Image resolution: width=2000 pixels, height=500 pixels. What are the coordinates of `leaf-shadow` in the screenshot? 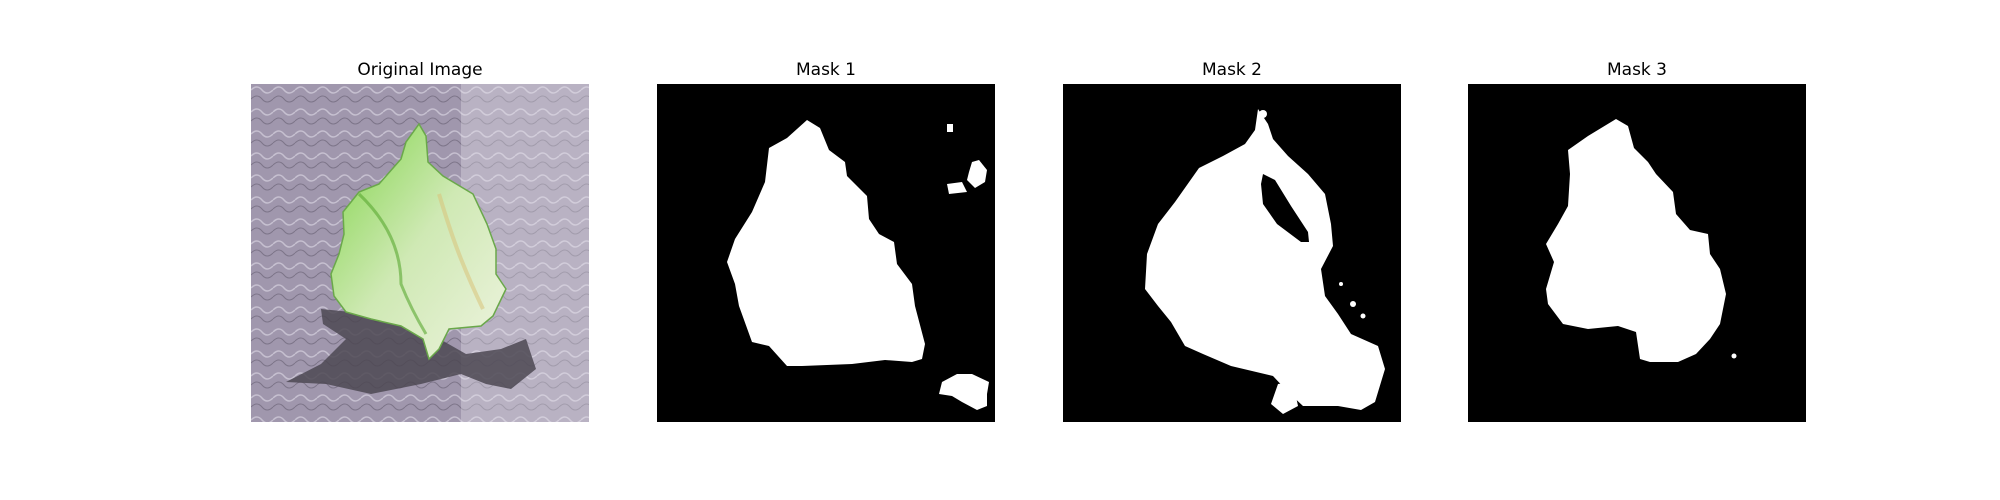 It's located at (411, 351).